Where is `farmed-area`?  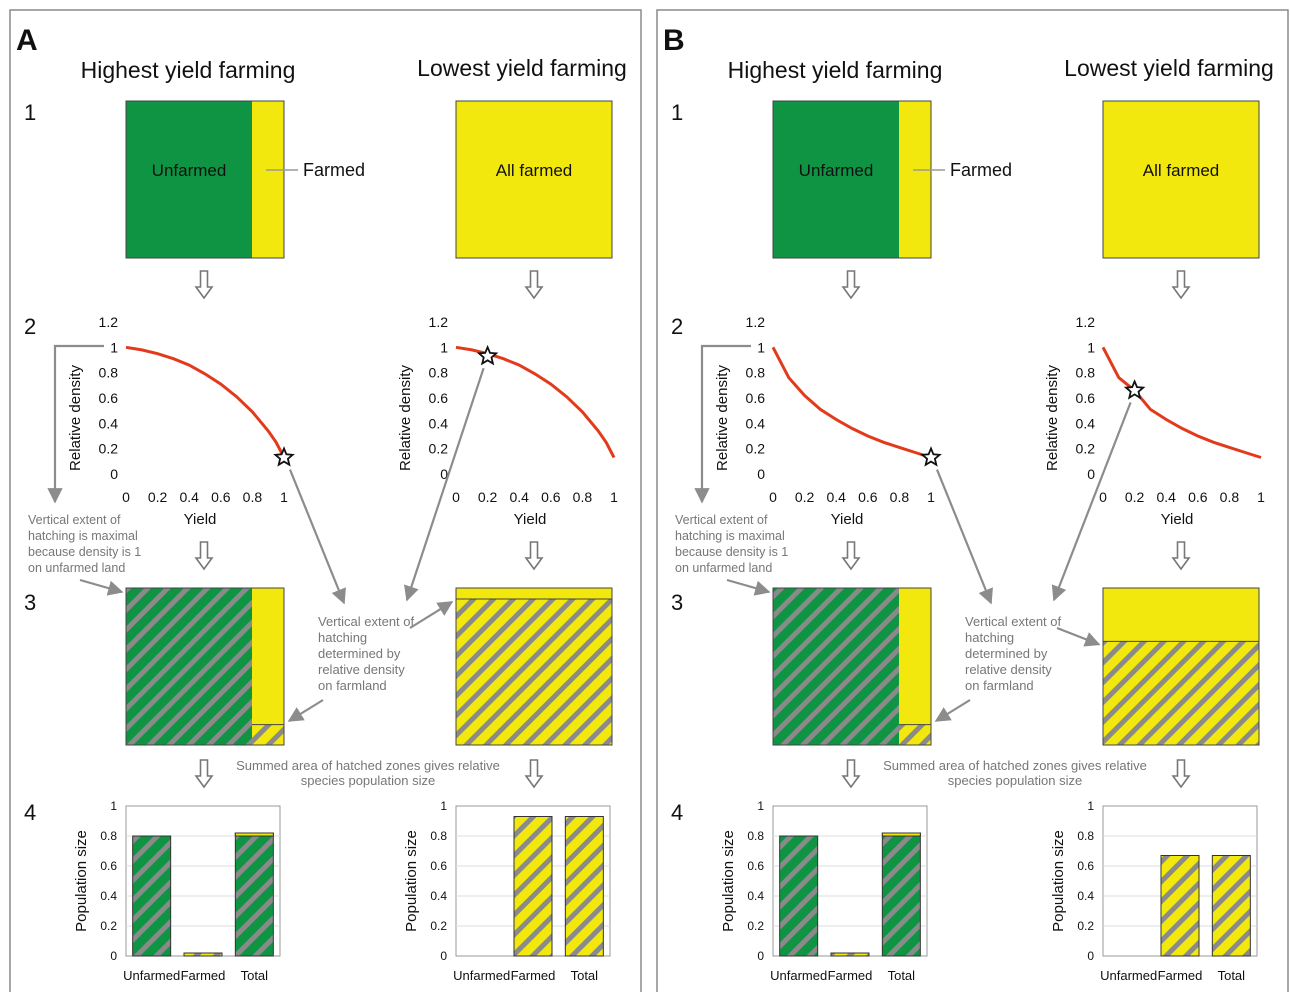 farmed-area is located at coordinates (915, 179).